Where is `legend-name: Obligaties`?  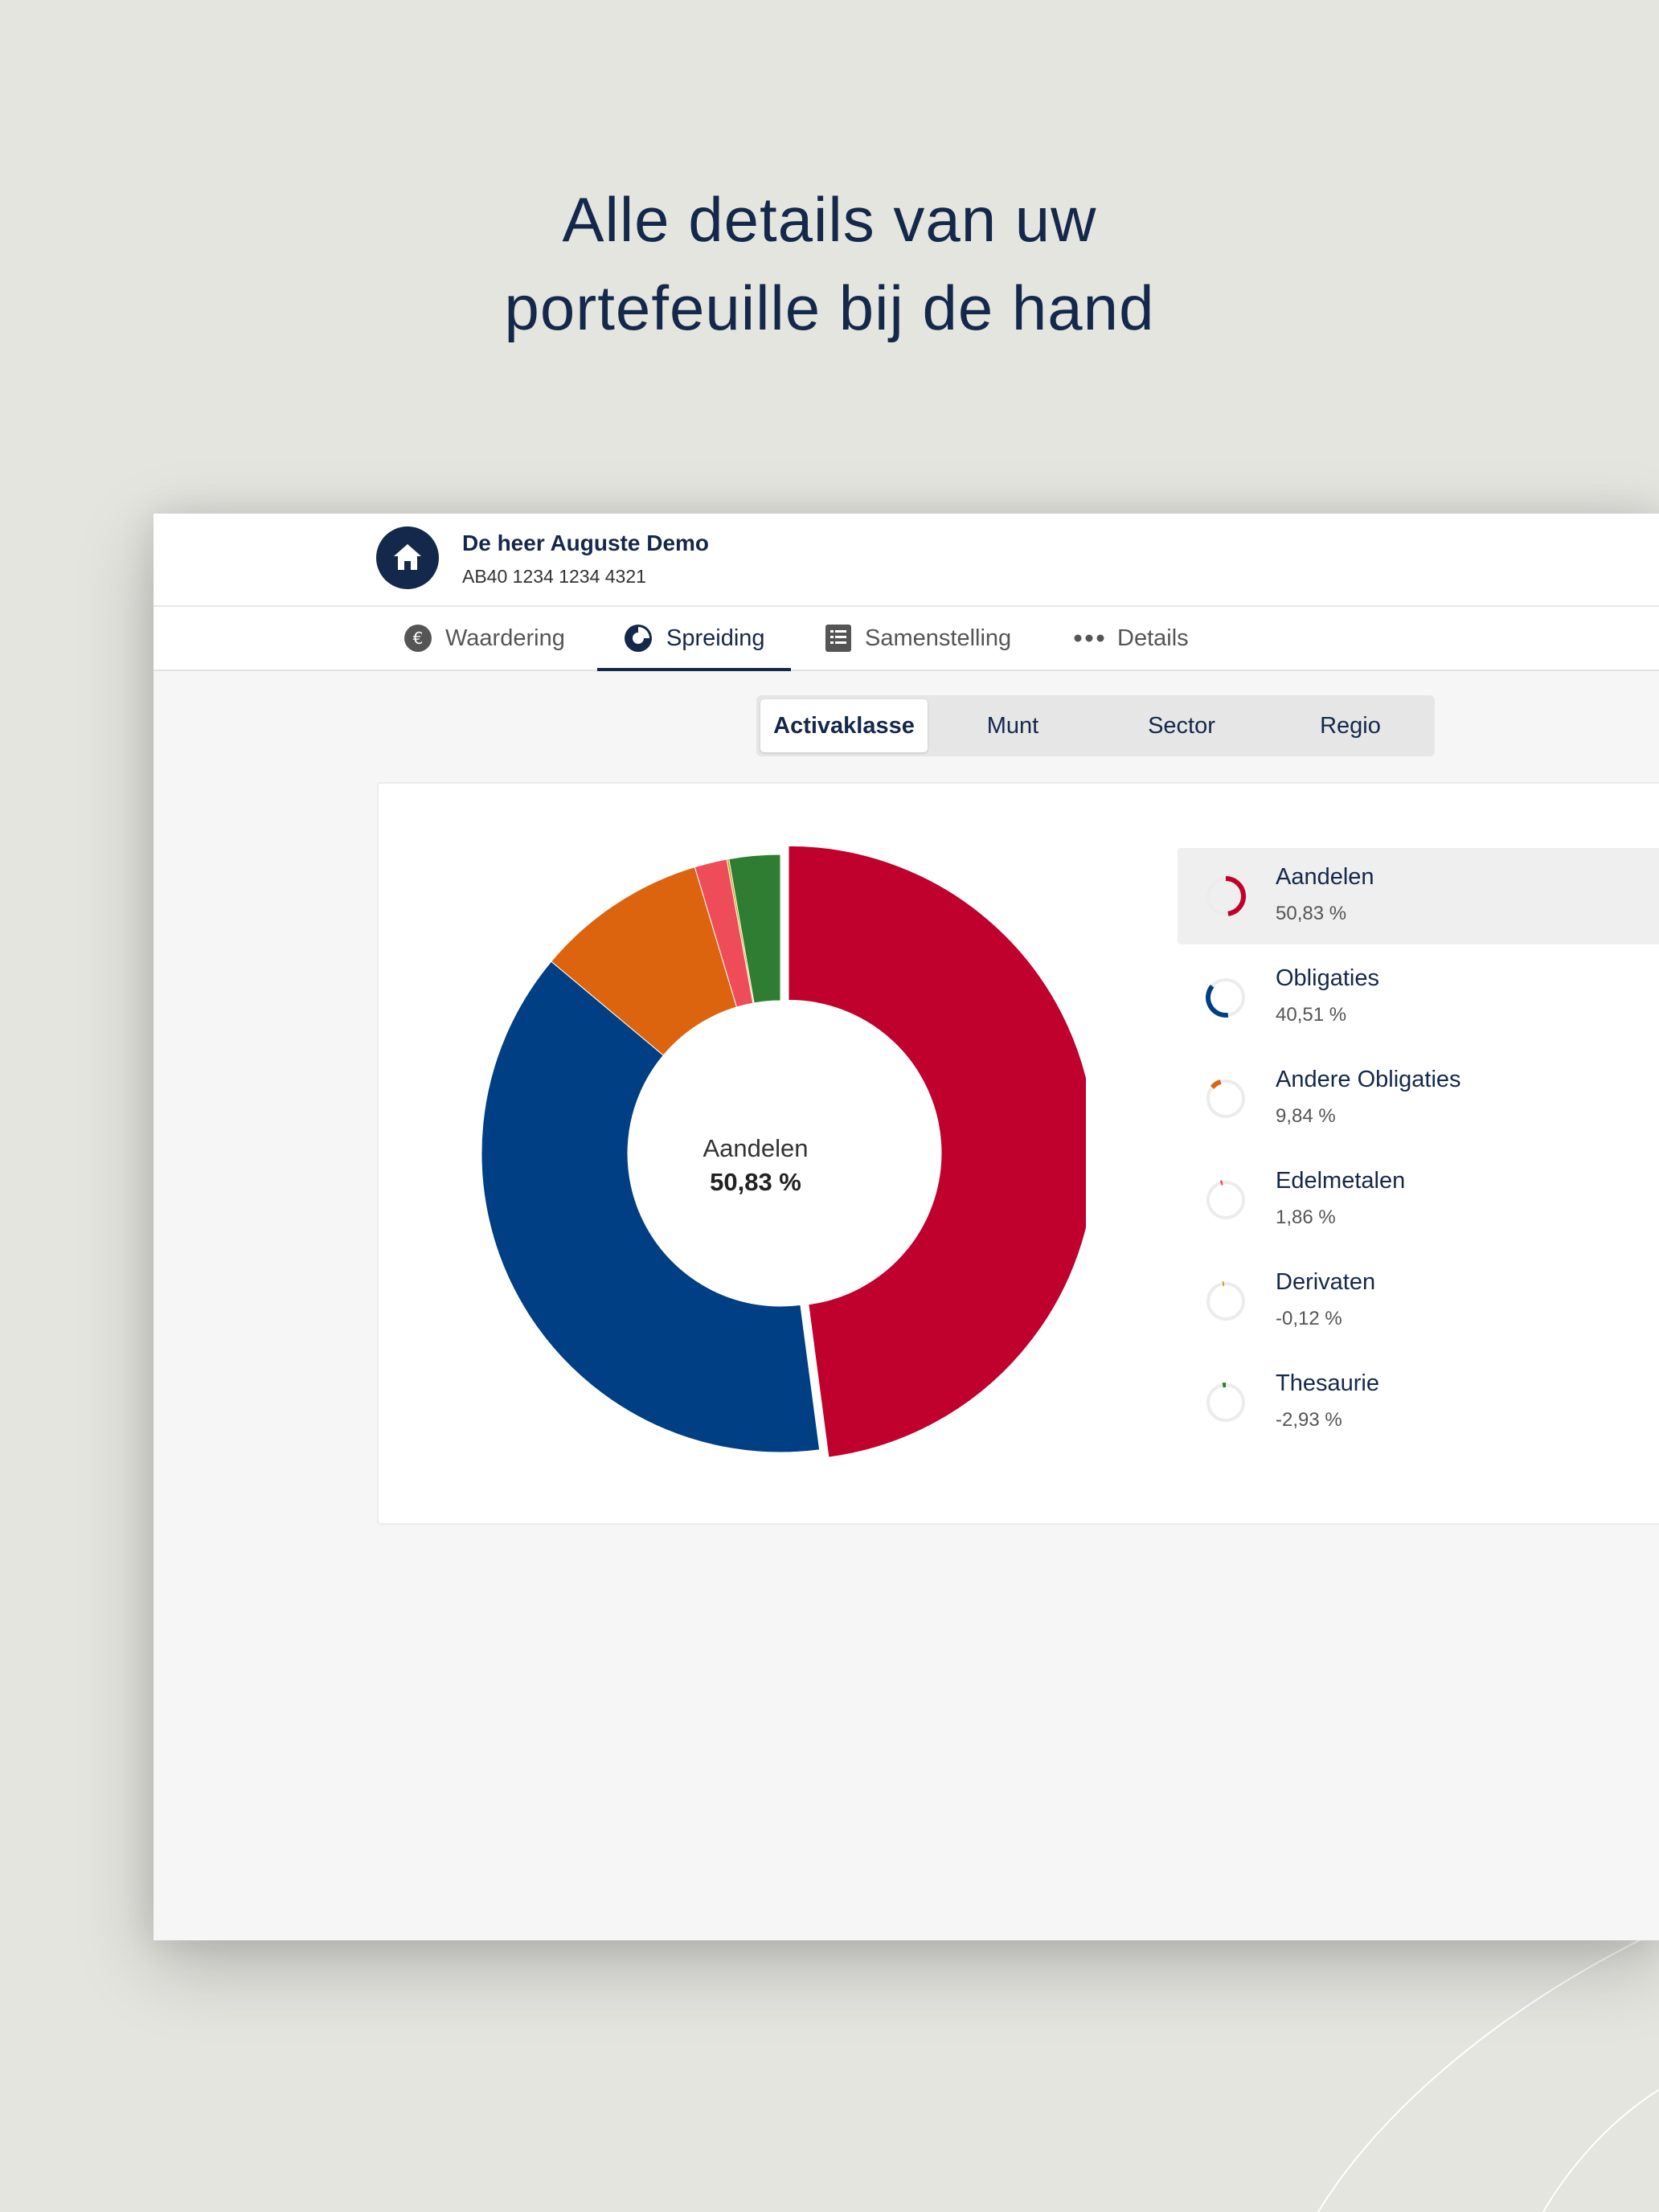 legend-name: Obligaties is located at coordinates (1327, 978).